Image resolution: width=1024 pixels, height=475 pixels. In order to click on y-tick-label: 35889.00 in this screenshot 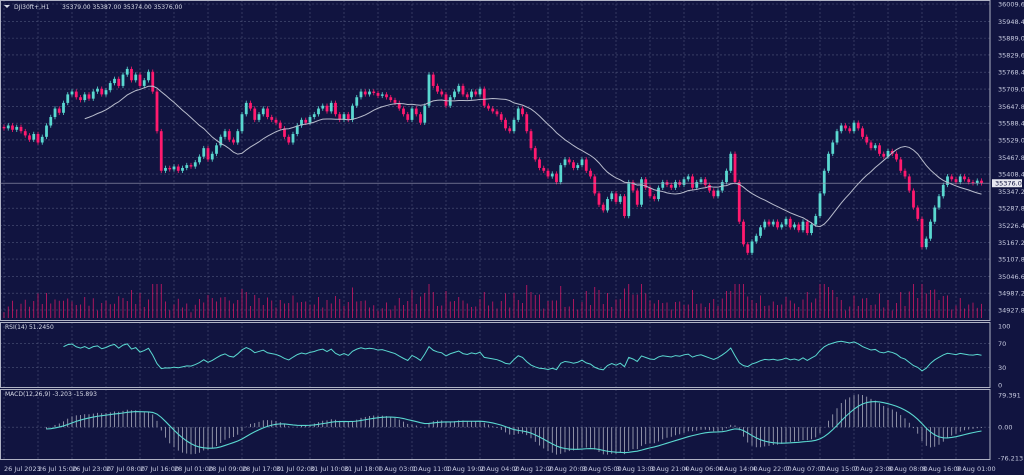, I will do `click(1011, 39)`.